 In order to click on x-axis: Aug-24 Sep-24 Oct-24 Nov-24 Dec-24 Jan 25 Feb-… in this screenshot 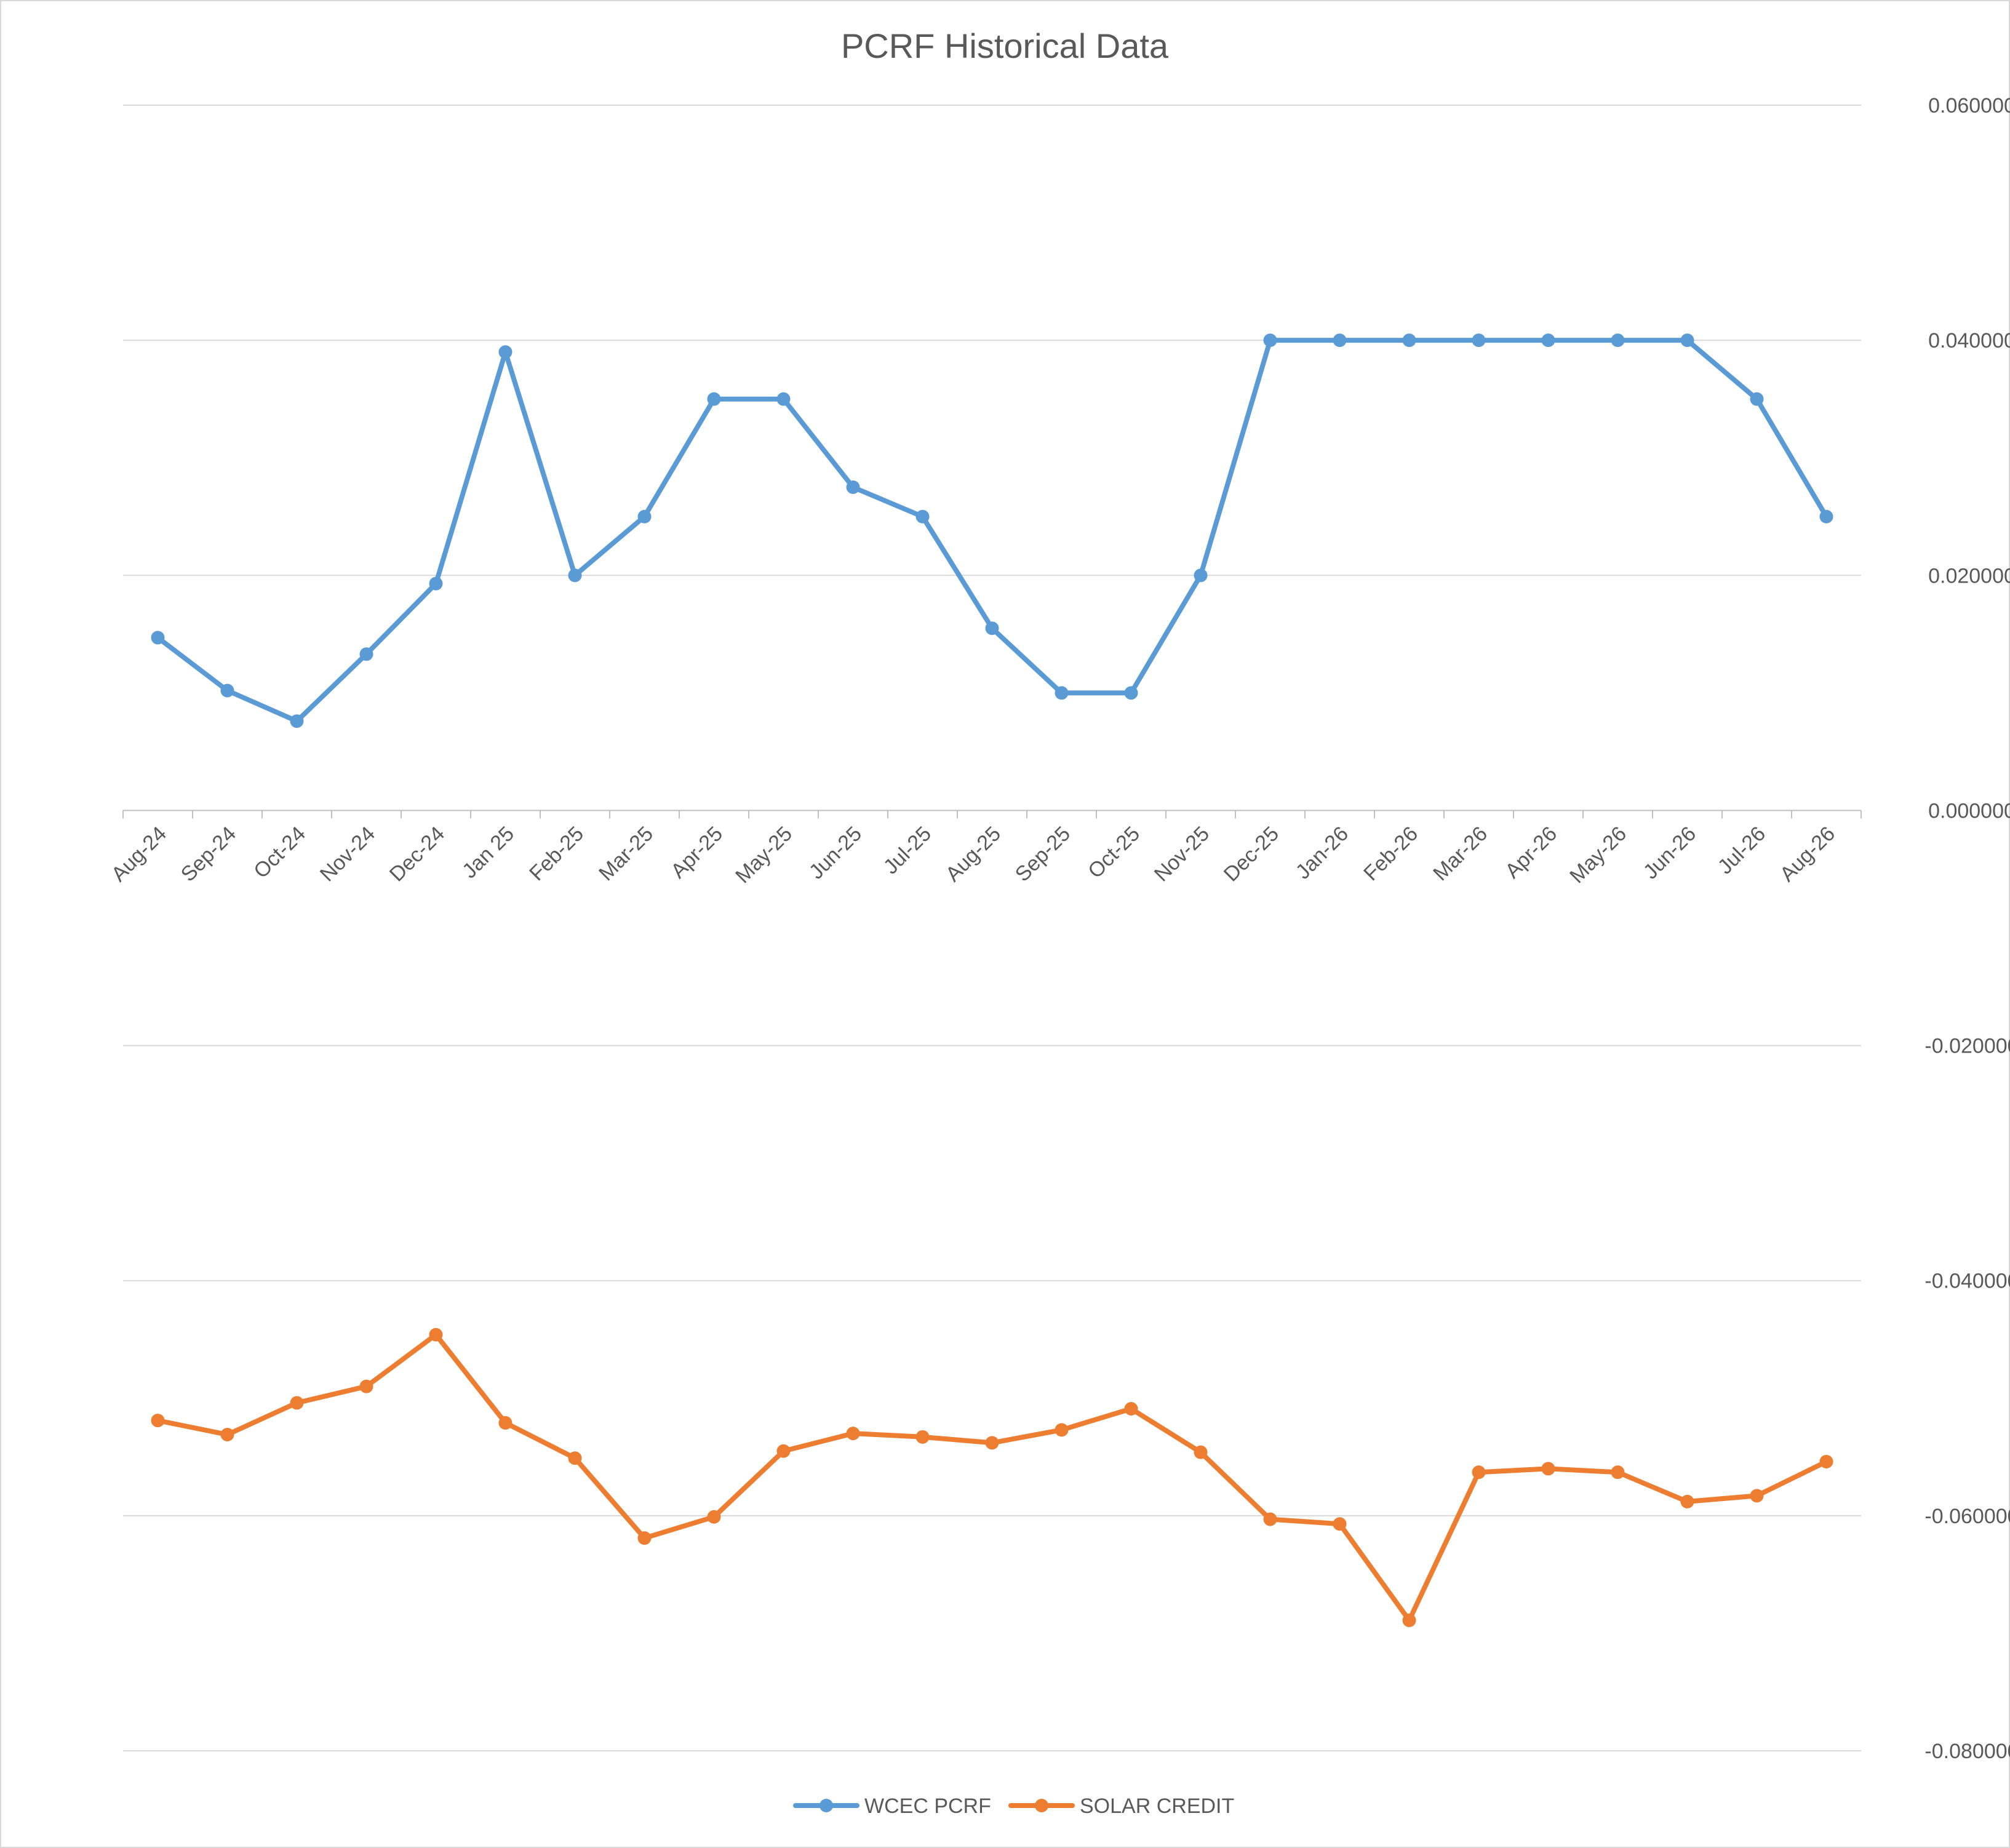, I will do `click(984, 849)`.